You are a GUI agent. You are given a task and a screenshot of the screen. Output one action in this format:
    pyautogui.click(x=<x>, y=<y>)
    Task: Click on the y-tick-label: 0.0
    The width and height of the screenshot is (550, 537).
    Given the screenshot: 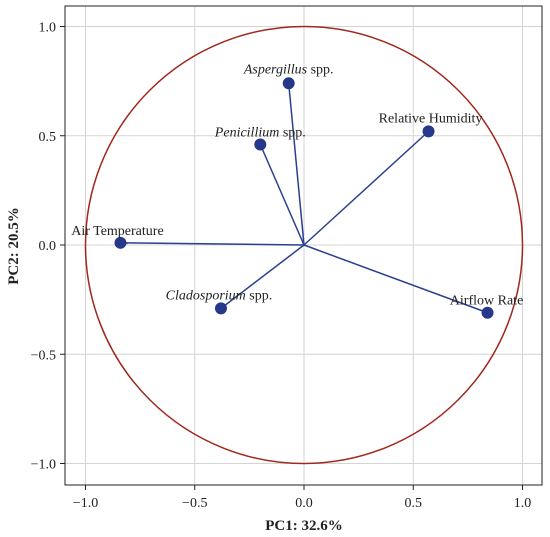 What is the action you would take?
    pyautogui.click(x=48, y=246)
    